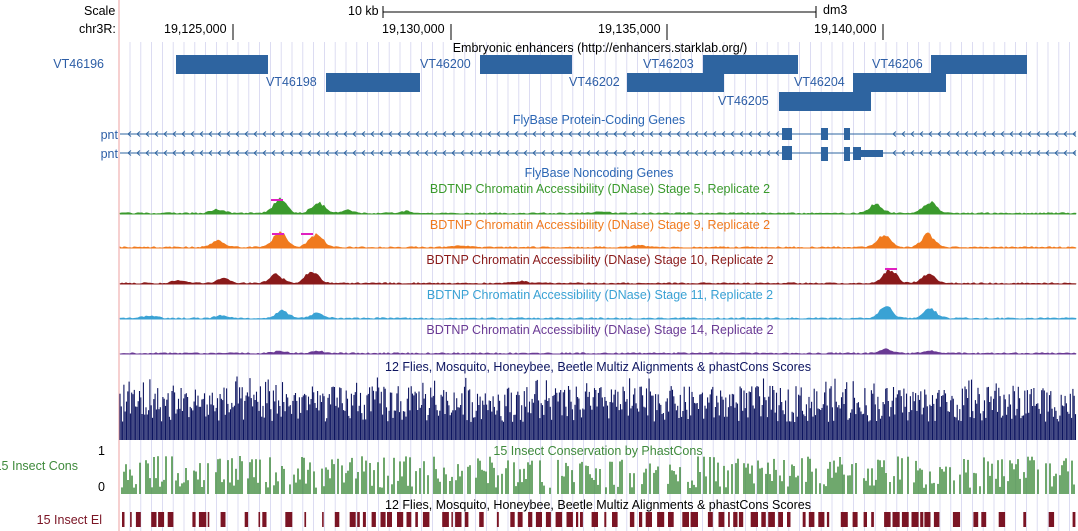 The image size is (1078, 531). Describe the element at coordinates (599, 173) in the screenshot. I see `noncoding-track-title: FlyBase Noncoding Genes` at that location.